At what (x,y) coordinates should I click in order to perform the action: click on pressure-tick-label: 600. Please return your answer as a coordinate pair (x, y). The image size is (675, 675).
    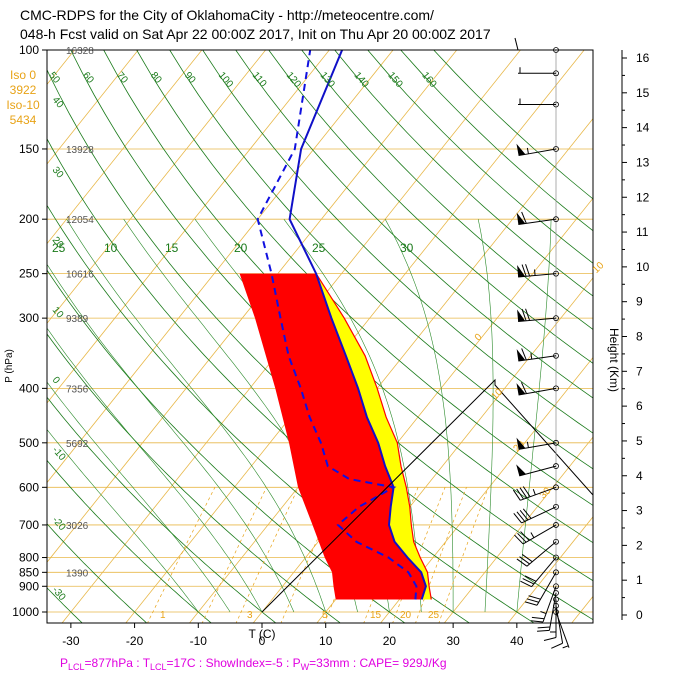
    Looking at the image, I should click on (29, 487).